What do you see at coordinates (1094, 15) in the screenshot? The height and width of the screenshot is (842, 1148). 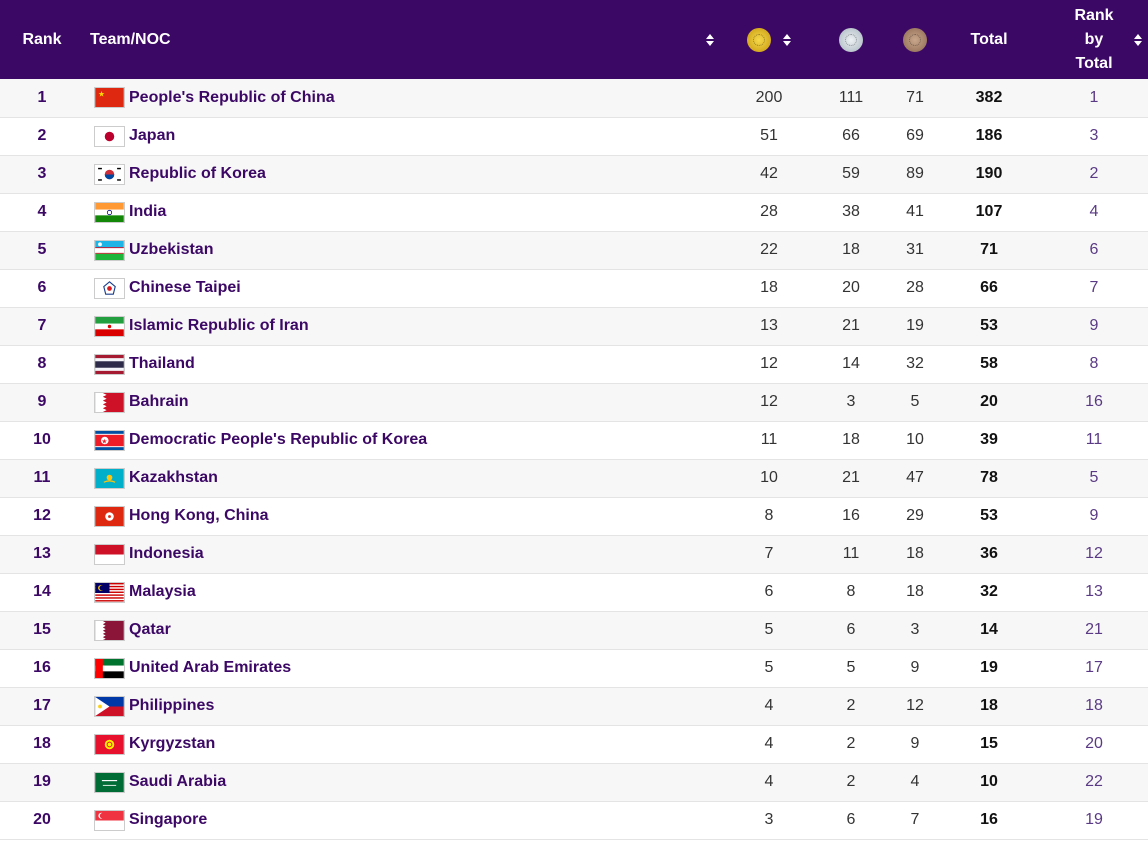 I see `rank-by-total-label-line1: Rank` at bounding box center [1094, 15].